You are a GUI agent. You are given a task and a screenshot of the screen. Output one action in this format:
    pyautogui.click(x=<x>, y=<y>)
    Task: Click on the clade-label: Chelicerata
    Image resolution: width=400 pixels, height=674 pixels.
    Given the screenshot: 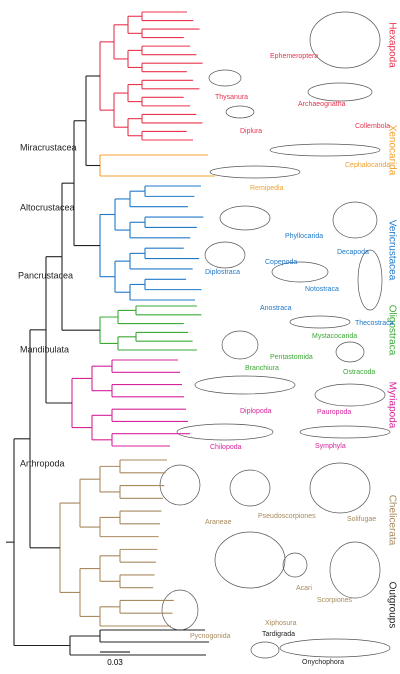 What is the action you would take?
    pyautogui.click(x=391, y=520)
    